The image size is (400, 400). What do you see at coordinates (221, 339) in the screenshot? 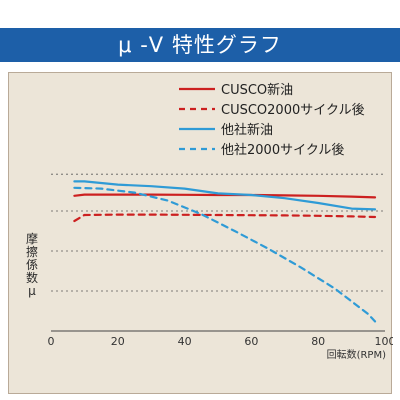
I see `axis-layer: 0 20 40 60 80 100` at bounding box center [221, 339].